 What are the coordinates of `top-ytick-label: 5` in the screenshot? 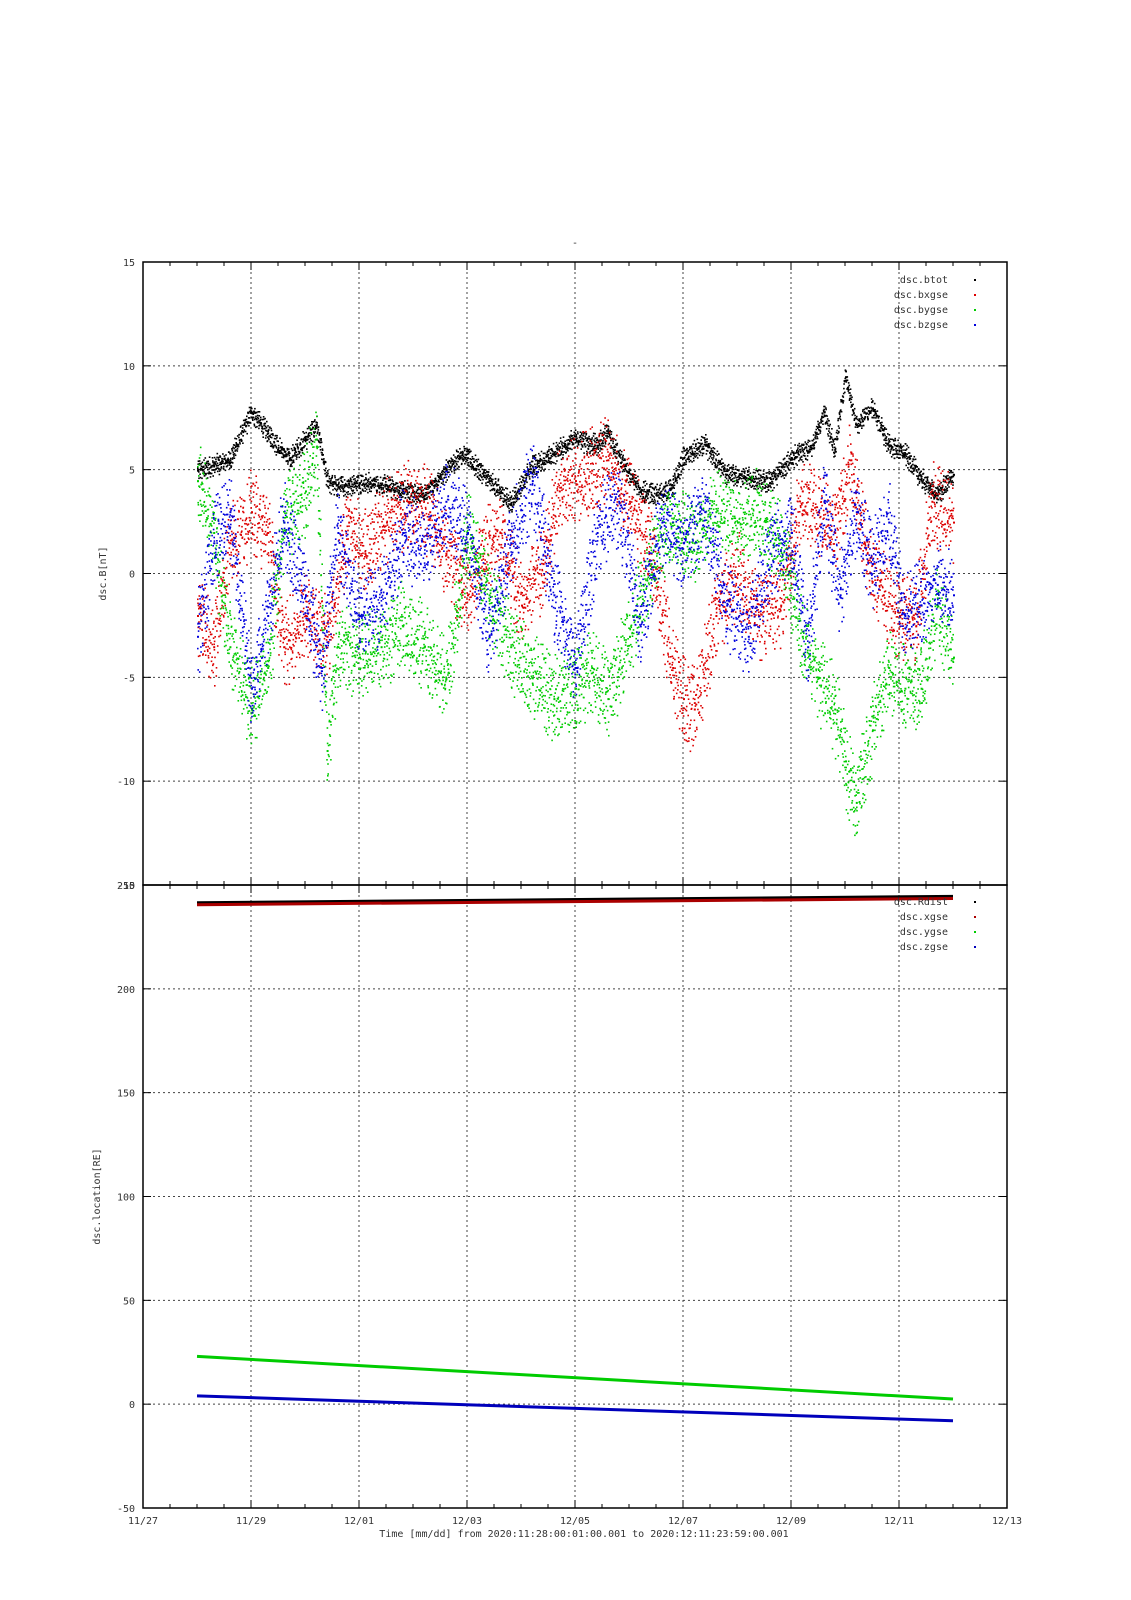 It's located at (132, 471).